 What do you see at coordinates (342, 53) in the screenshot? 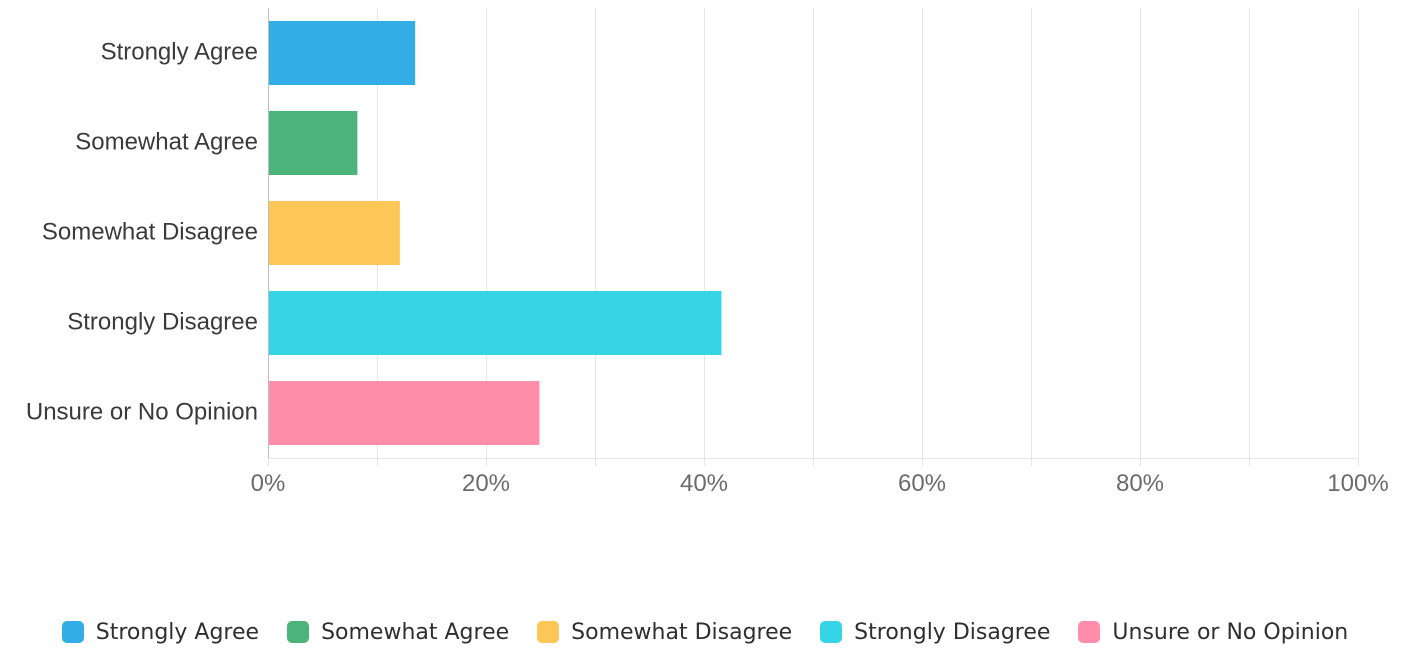
I see `bar-strongly-agree` at bounding box center [342, 53].